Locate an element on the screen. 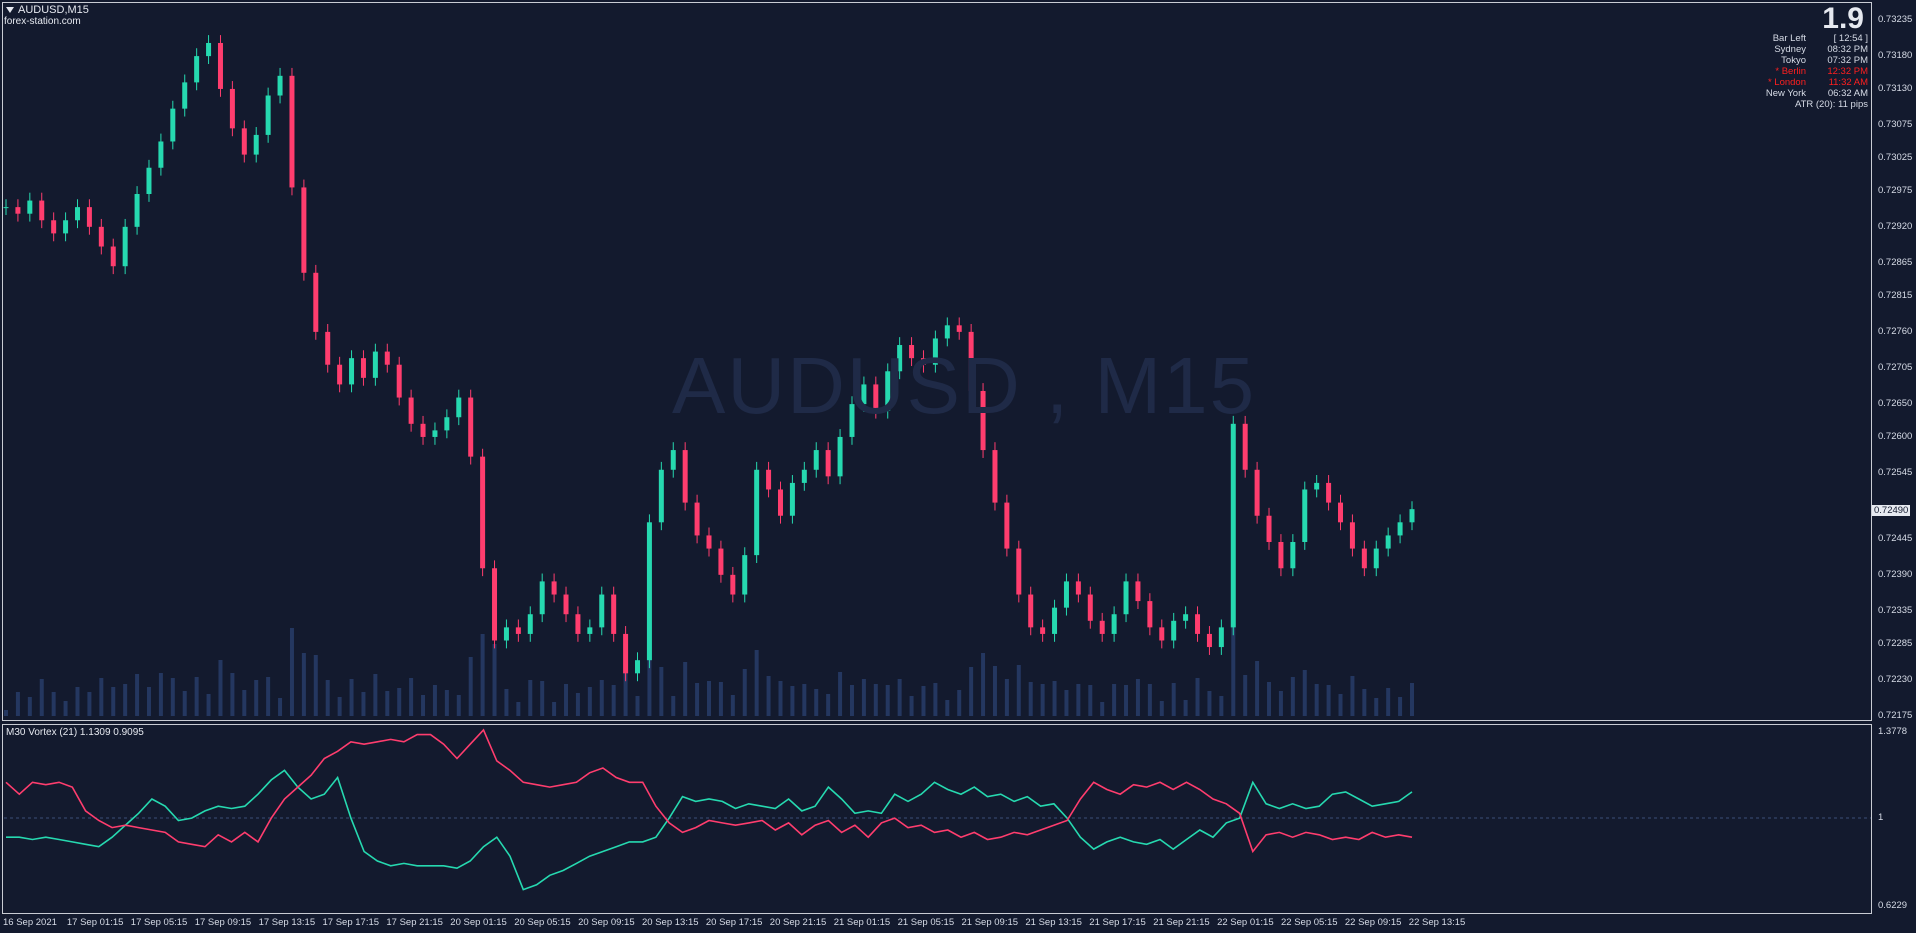 The height and width of the screenshot is (933, 1916). price-tick: 0.72650 is located at coordinates (1895, 404).